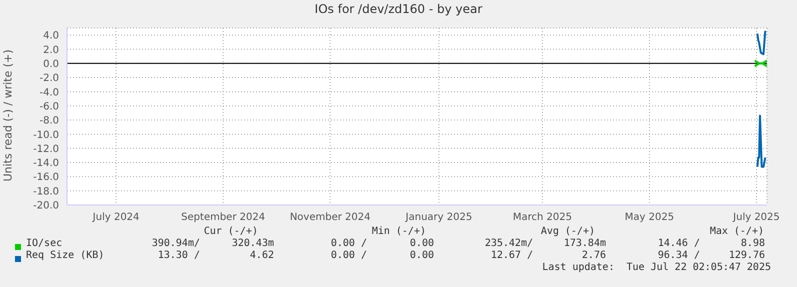 This screenshot has width=797, height=287. What do you see at coordinates (46, 135) in the screenshot?
I see `y-tick-label: -10.0` at bounding box center [46, 135].